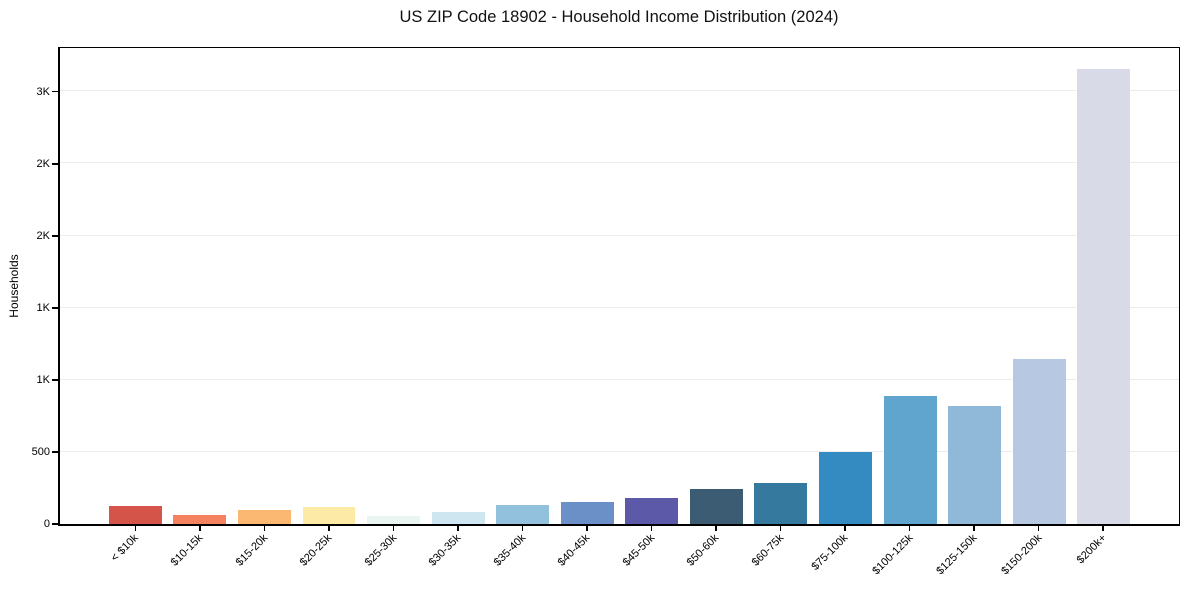  I want to click on x-tick-label: $75-100k, so click(830, 552).